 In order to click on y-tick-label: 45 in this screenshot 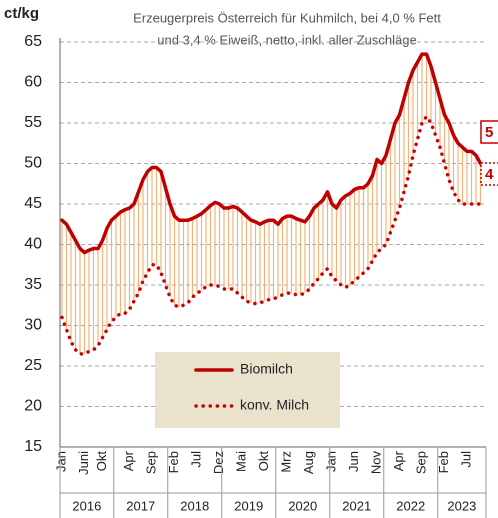, I will do `click(33, 203)`.